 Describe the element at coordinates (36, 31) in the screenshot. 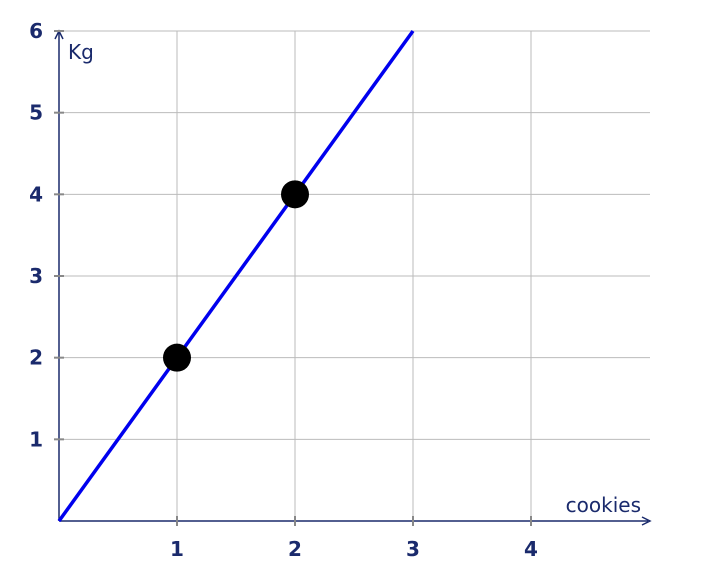

I see `y-tick-label: 6` at that location.